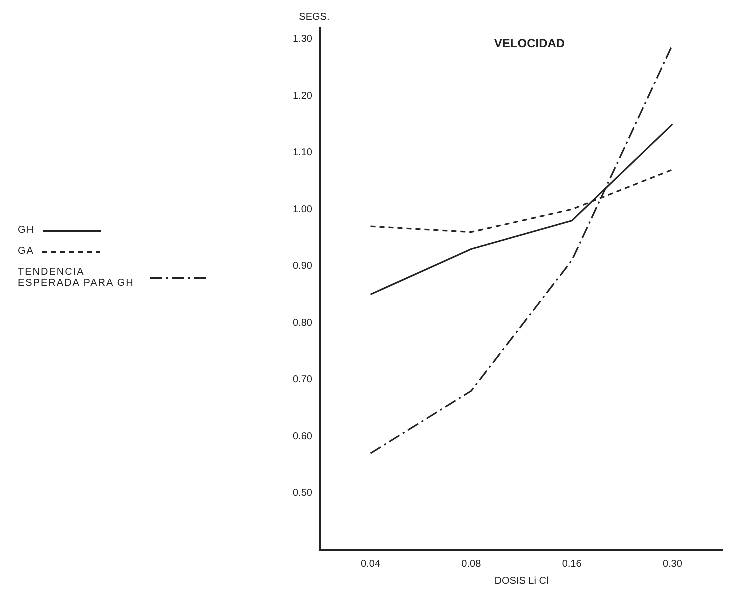 The height and width of the screenshot is (593, 737). What do you see at coordinates (302, 323) in the screenshot?
I see `y-tick-label: 0.80` at bounding box center [302, 323].